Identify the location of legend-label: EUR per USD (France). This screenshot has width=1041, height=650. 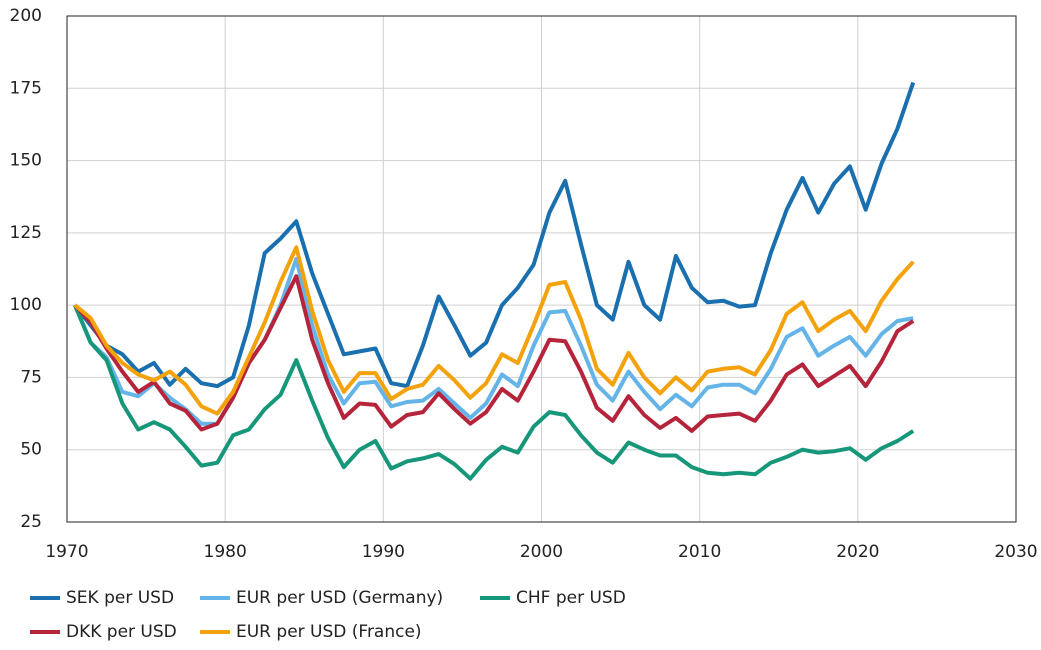
(329, 632).